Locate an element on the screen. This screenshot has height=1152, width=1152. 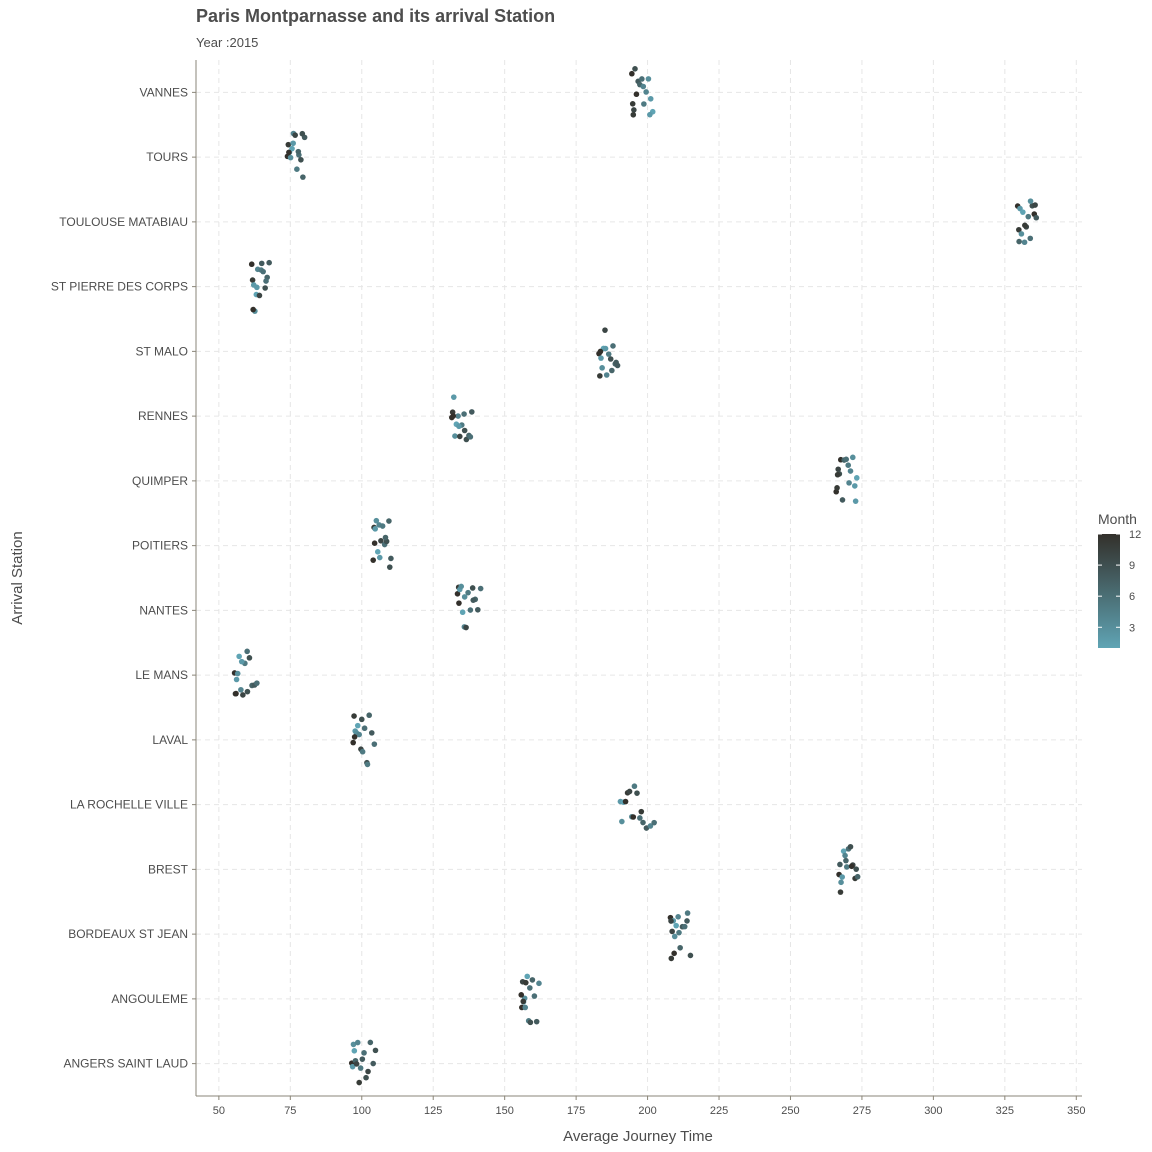
x-axis-label: Average Journey Time is located at coordinates (638, 1136).